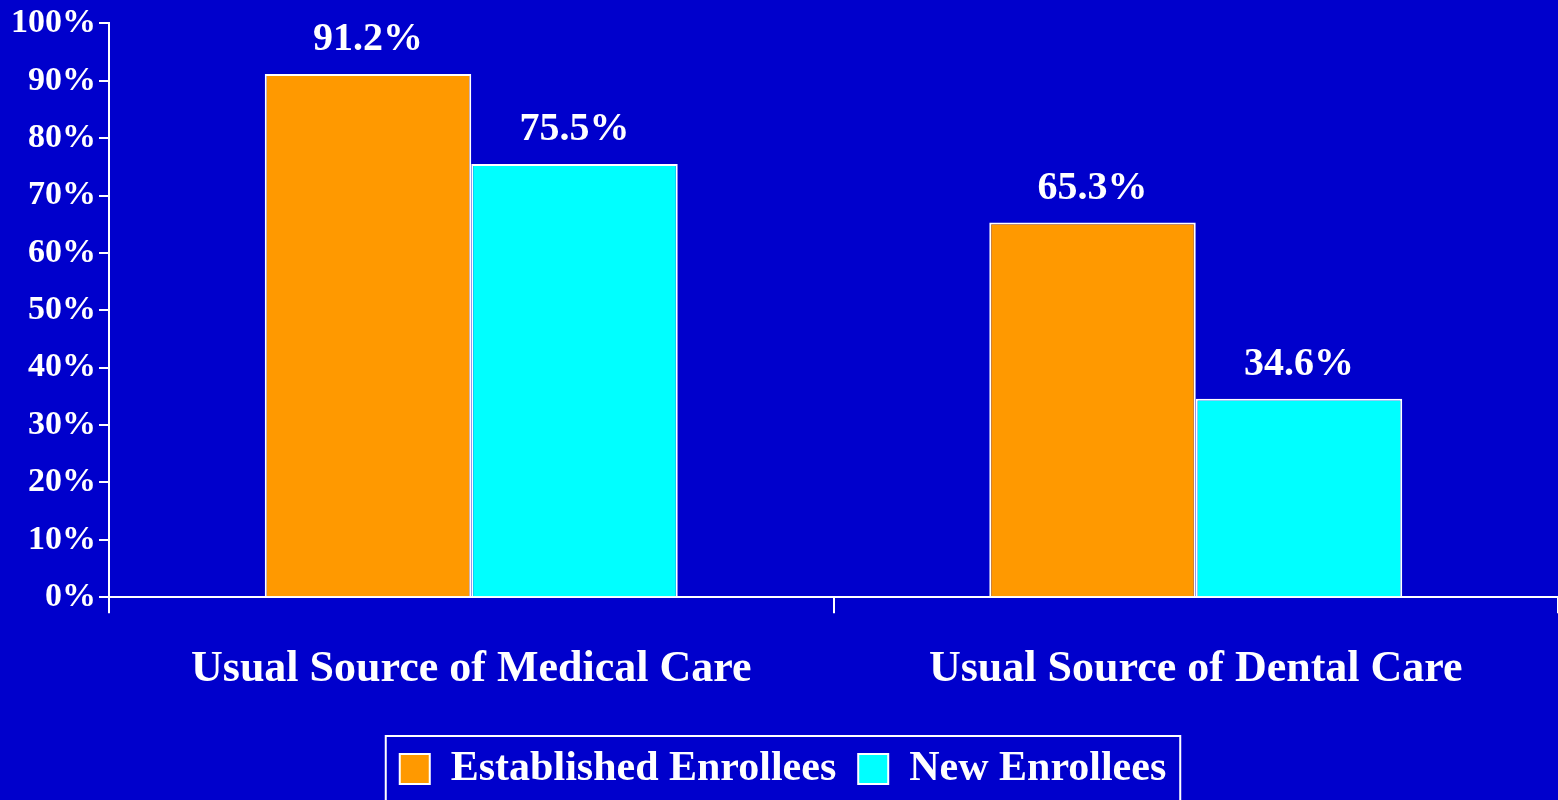 The height and width of the screenshot is (800, 1558). Describe the element at coordinates (62, 480) in the screenshot. I see `y-tick-label: 20%` at that location.